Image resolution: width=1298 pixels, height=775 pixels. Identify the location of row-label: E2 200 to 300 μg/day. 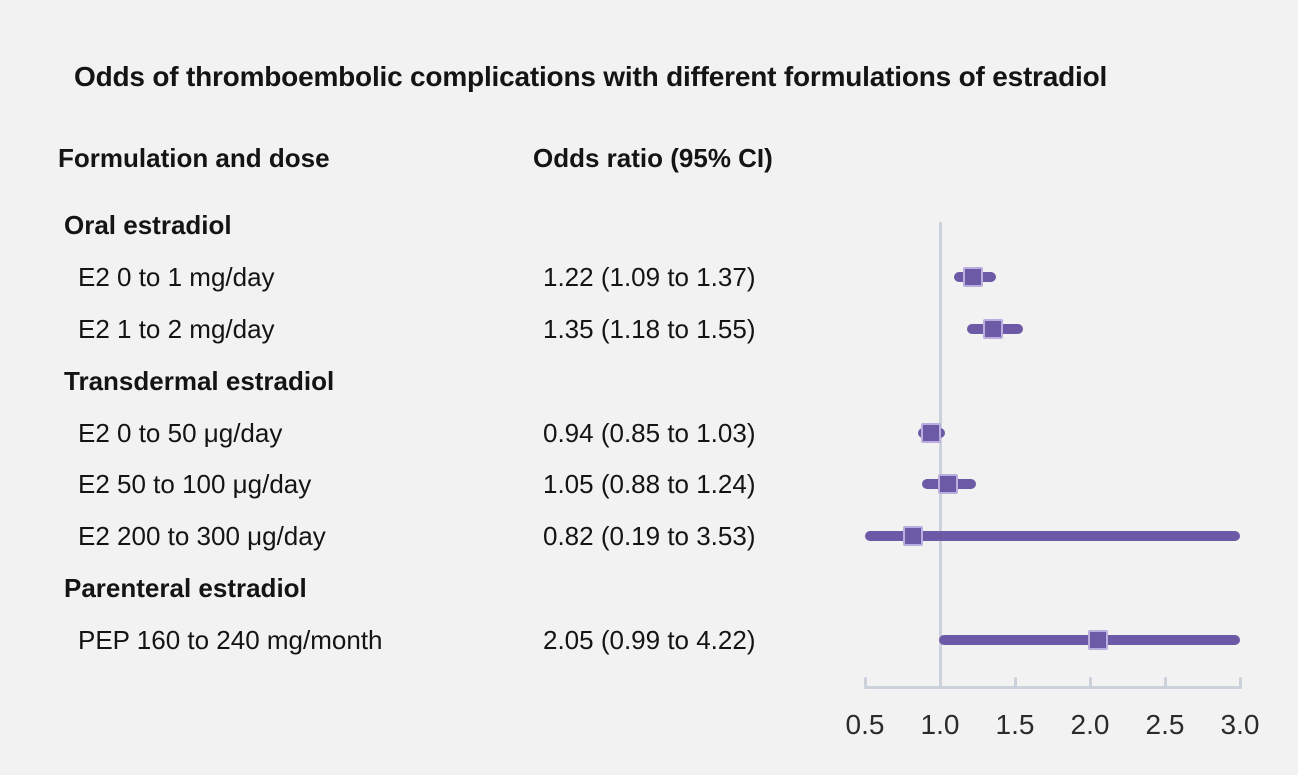
(202, 536).